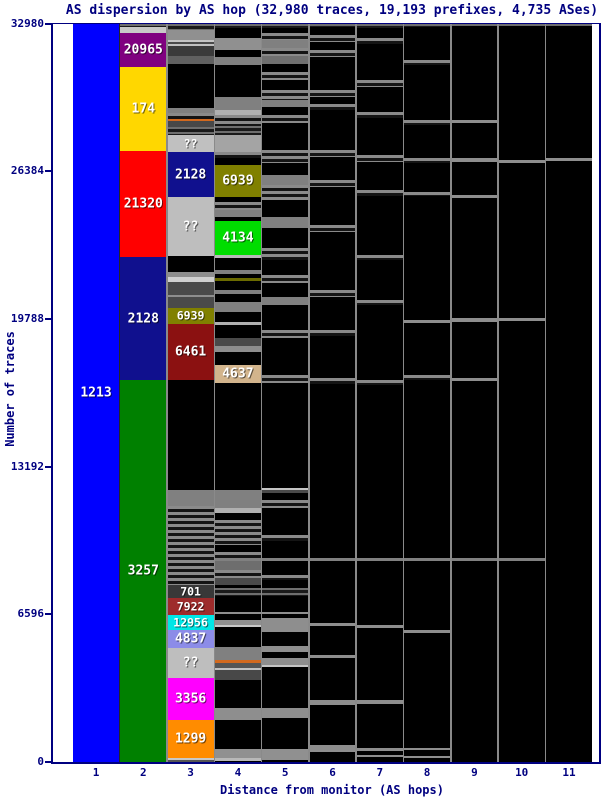 The width and height of the screenshot is (616, 800). What do you see at coordinates (190, 352) in the screenshot?
I see `as-label-6461: 6461` at bounding box center [190, 352].